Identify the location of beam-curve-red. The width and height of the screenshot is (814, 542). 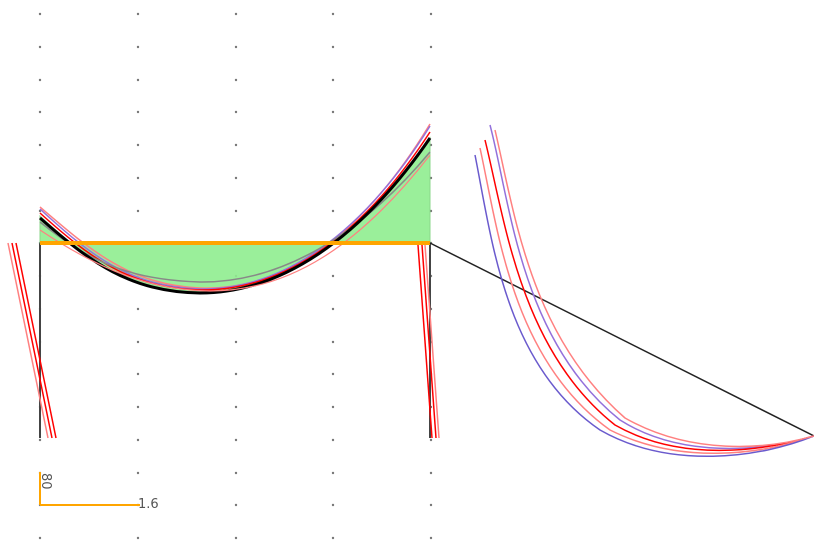
(235, 211).